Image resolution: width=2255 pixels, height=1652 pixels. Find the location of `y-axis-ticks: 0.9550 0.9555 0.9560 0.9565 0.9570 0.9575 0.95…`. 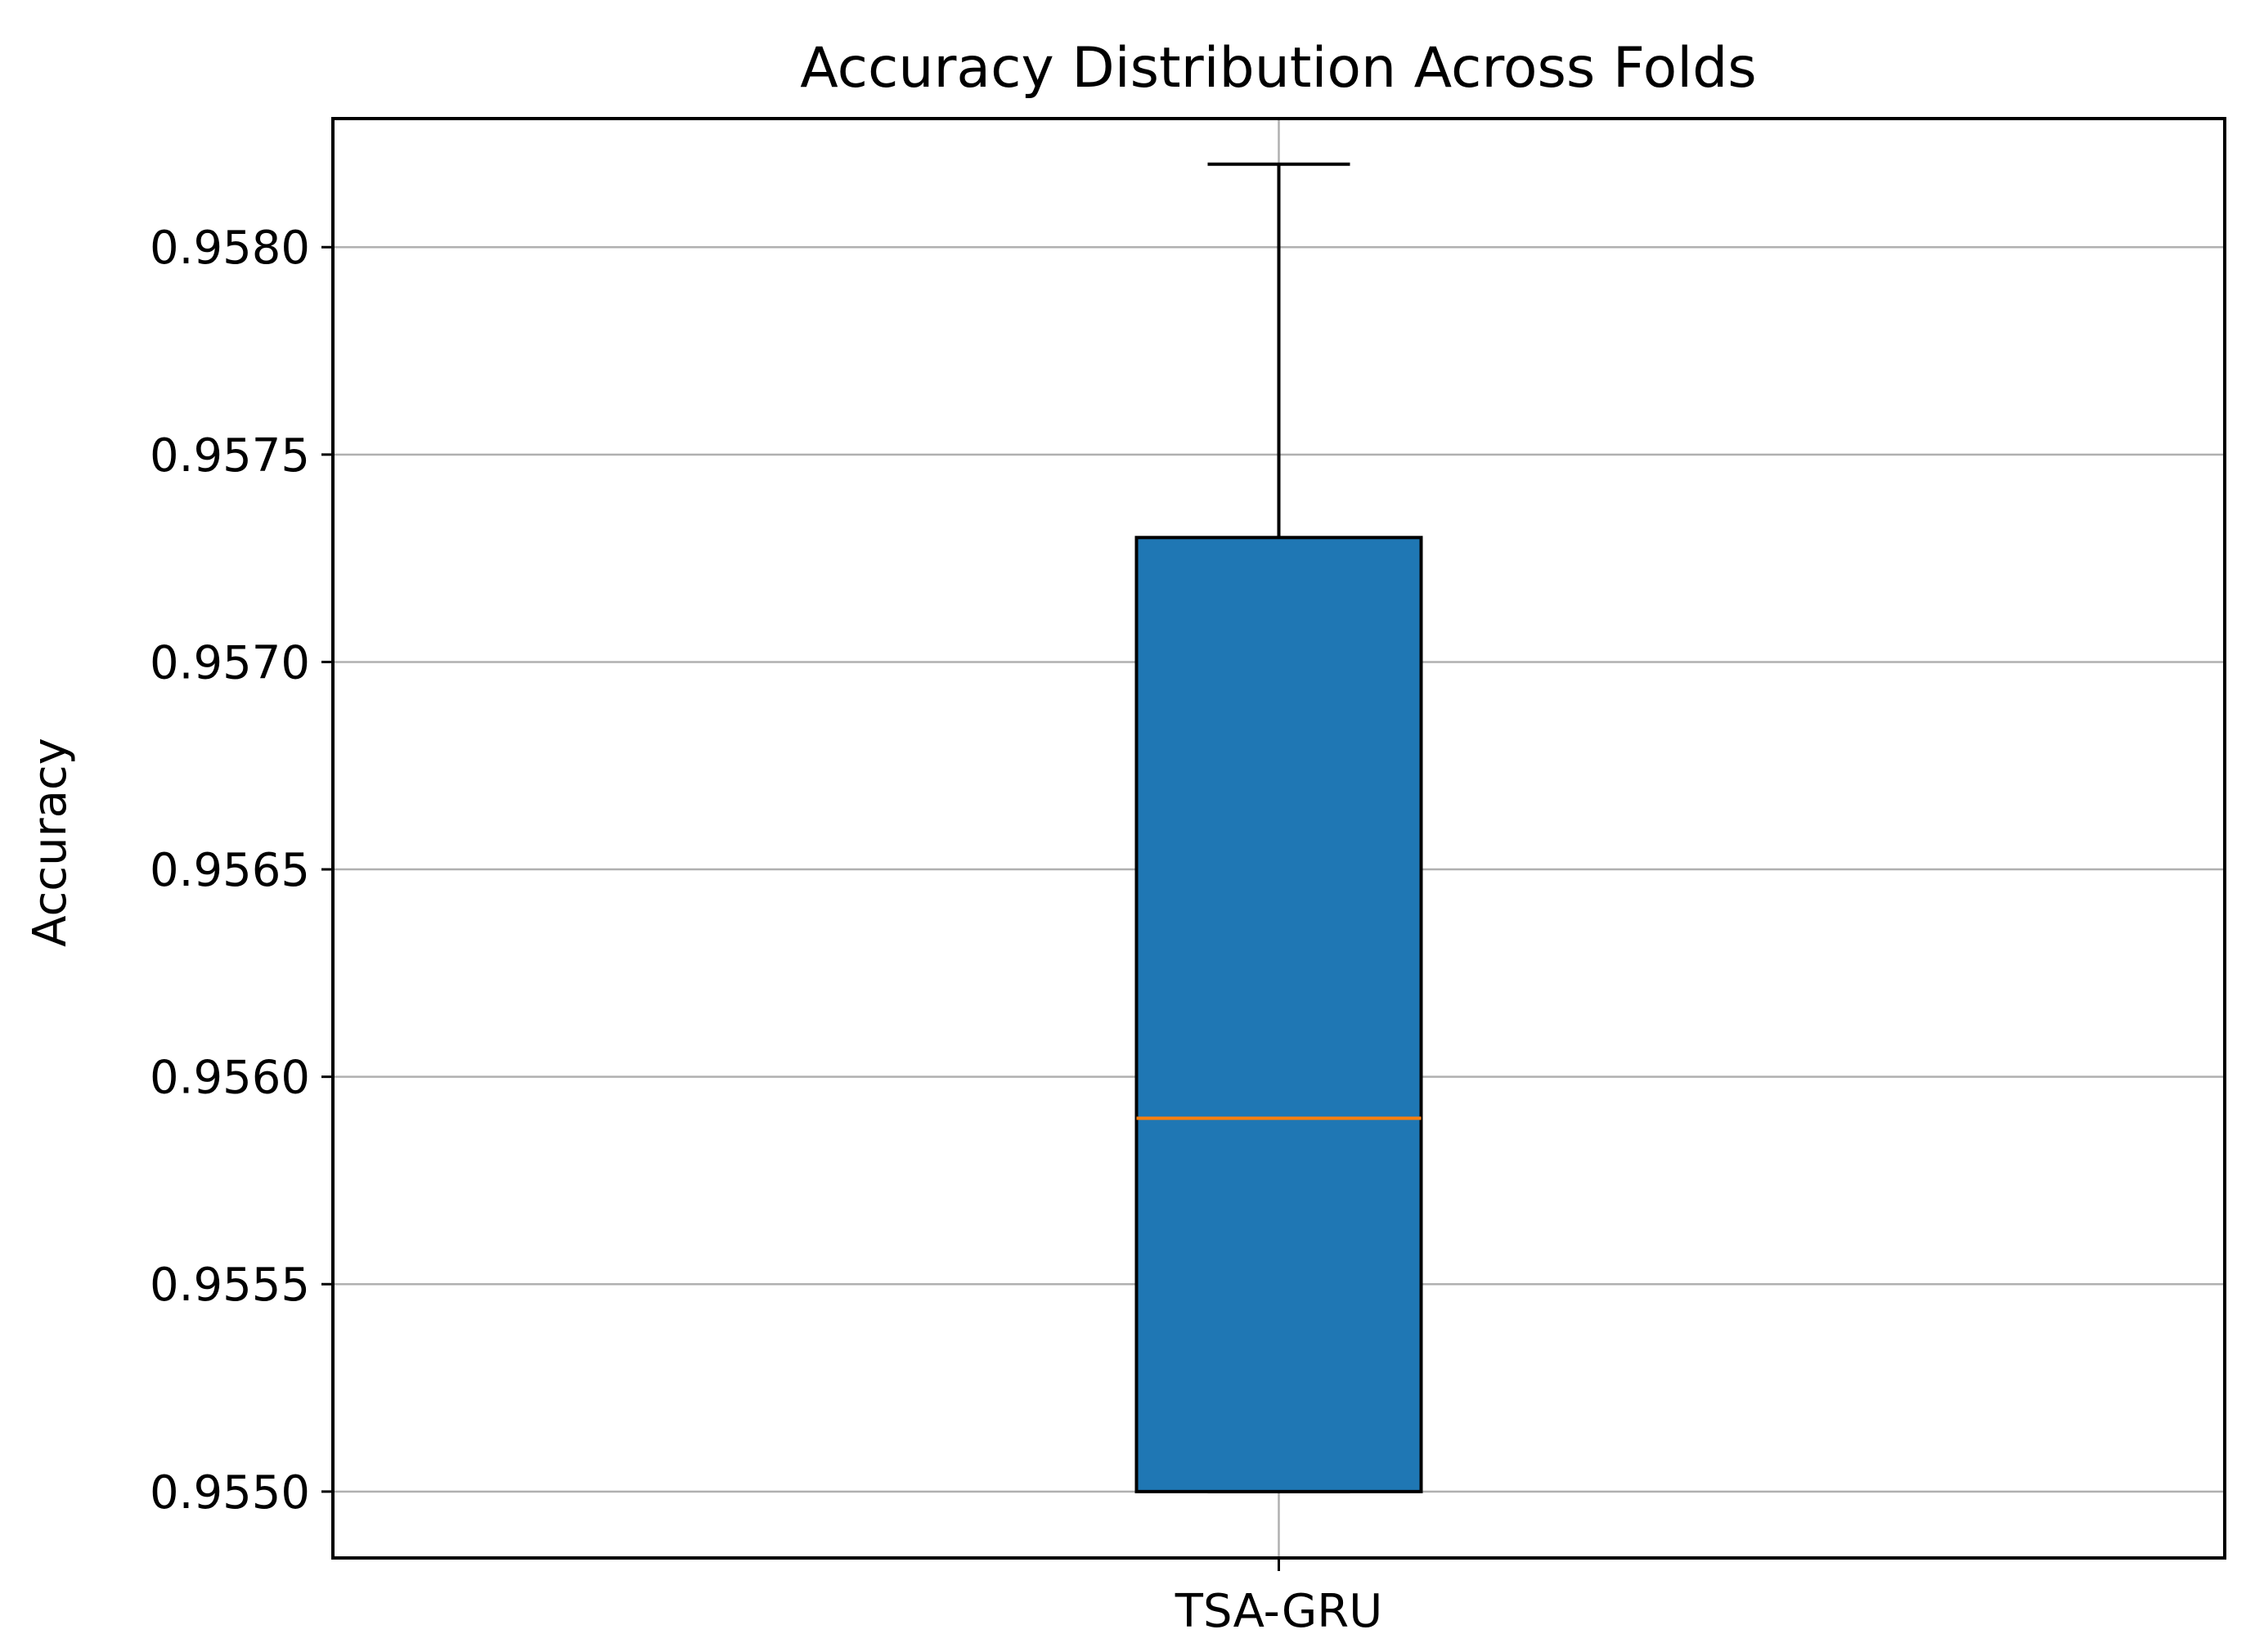

y-axis-ticks: 0.9550 0.9555 0.9560 0.9565 0.9570 0.9575 0.95… is located at coordinates (241, 871).